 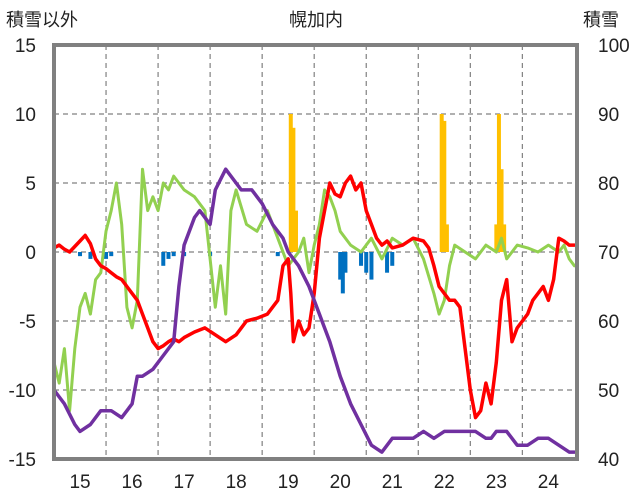 What do you see at coordinates (608, 322) in the screenshot?
I see `y-tick-right: 60` at bounding box center [608, 322].